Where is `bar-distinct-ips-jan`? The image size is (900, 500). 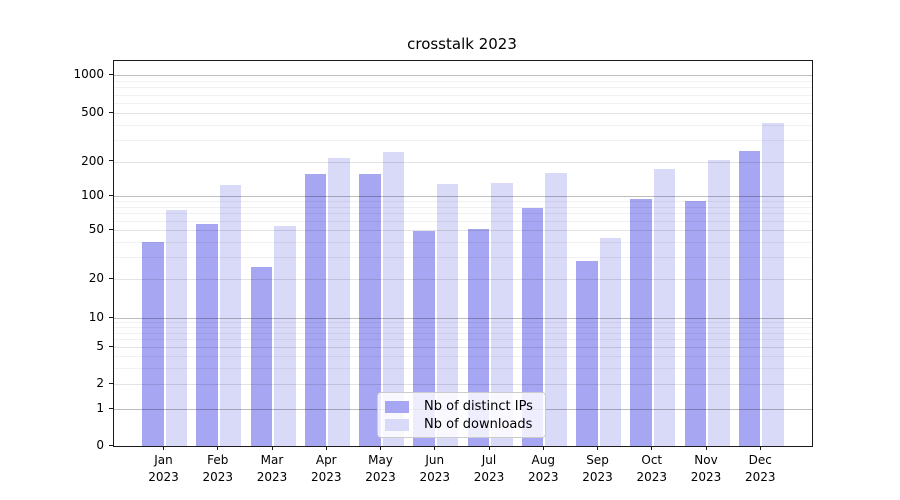 bar-distinct-ips-jan is located at coordinates (153, 343).